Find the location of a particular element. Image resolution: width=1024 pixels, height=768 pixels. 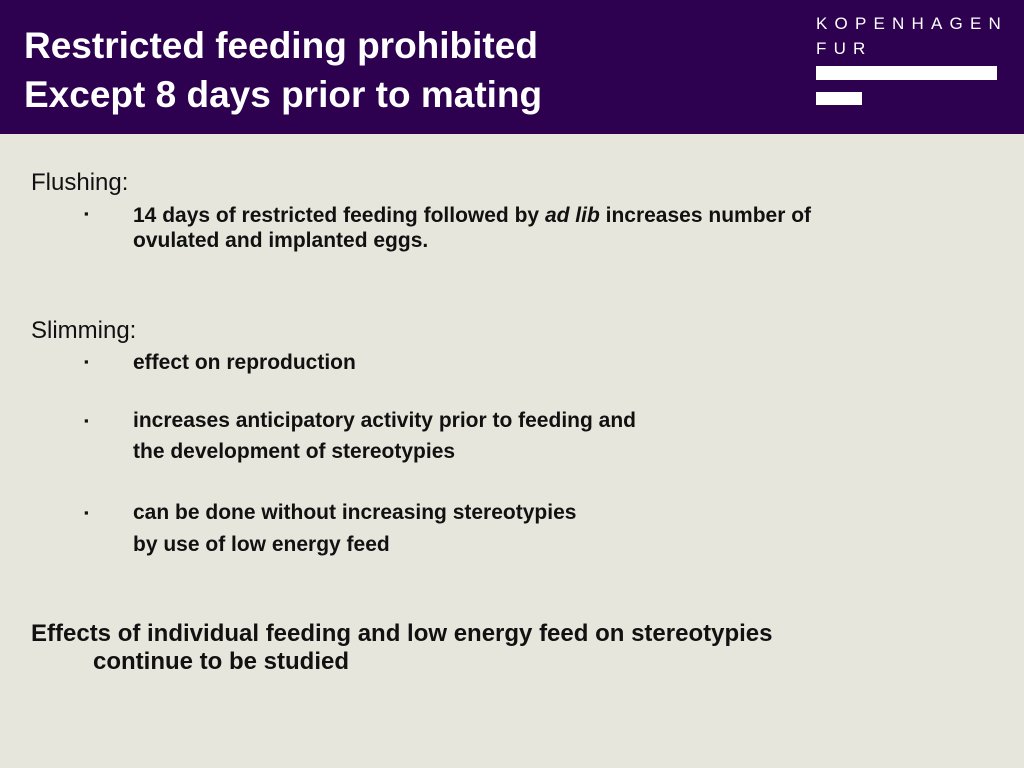

slide-title-line-1: Restricted feeding prohibited is located at coordinates (281, 45).